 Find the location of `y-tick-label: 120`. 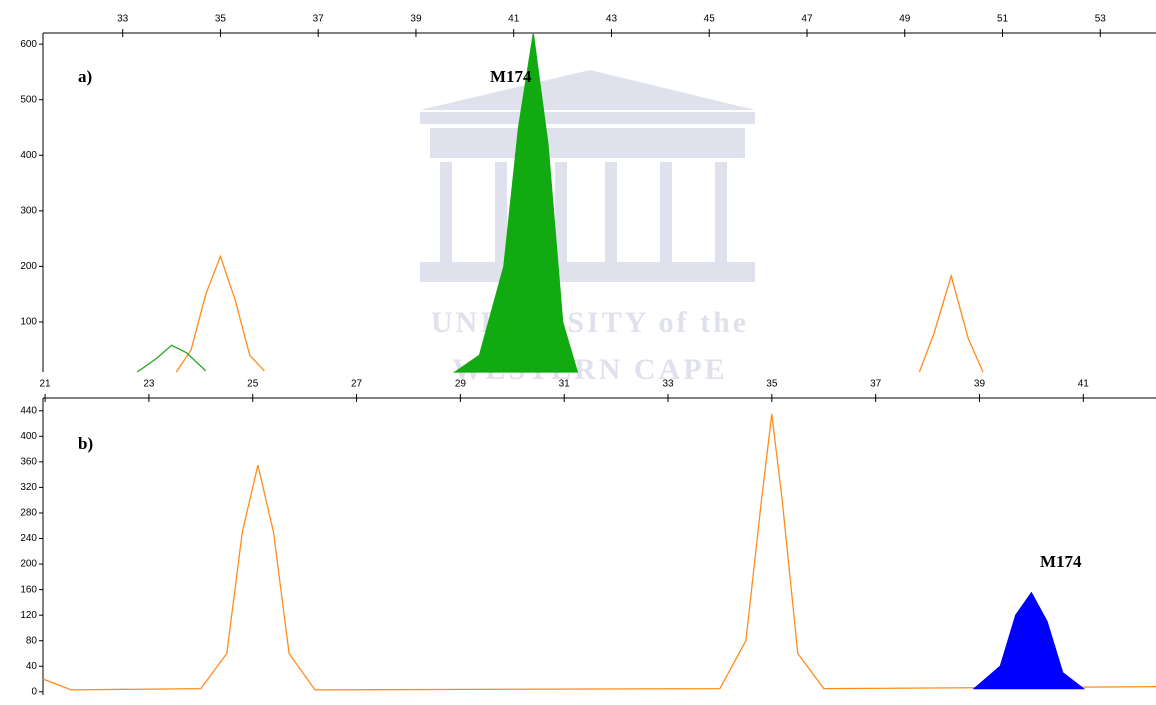

y-tick-label: 120 is located at coordinates (28, 615).